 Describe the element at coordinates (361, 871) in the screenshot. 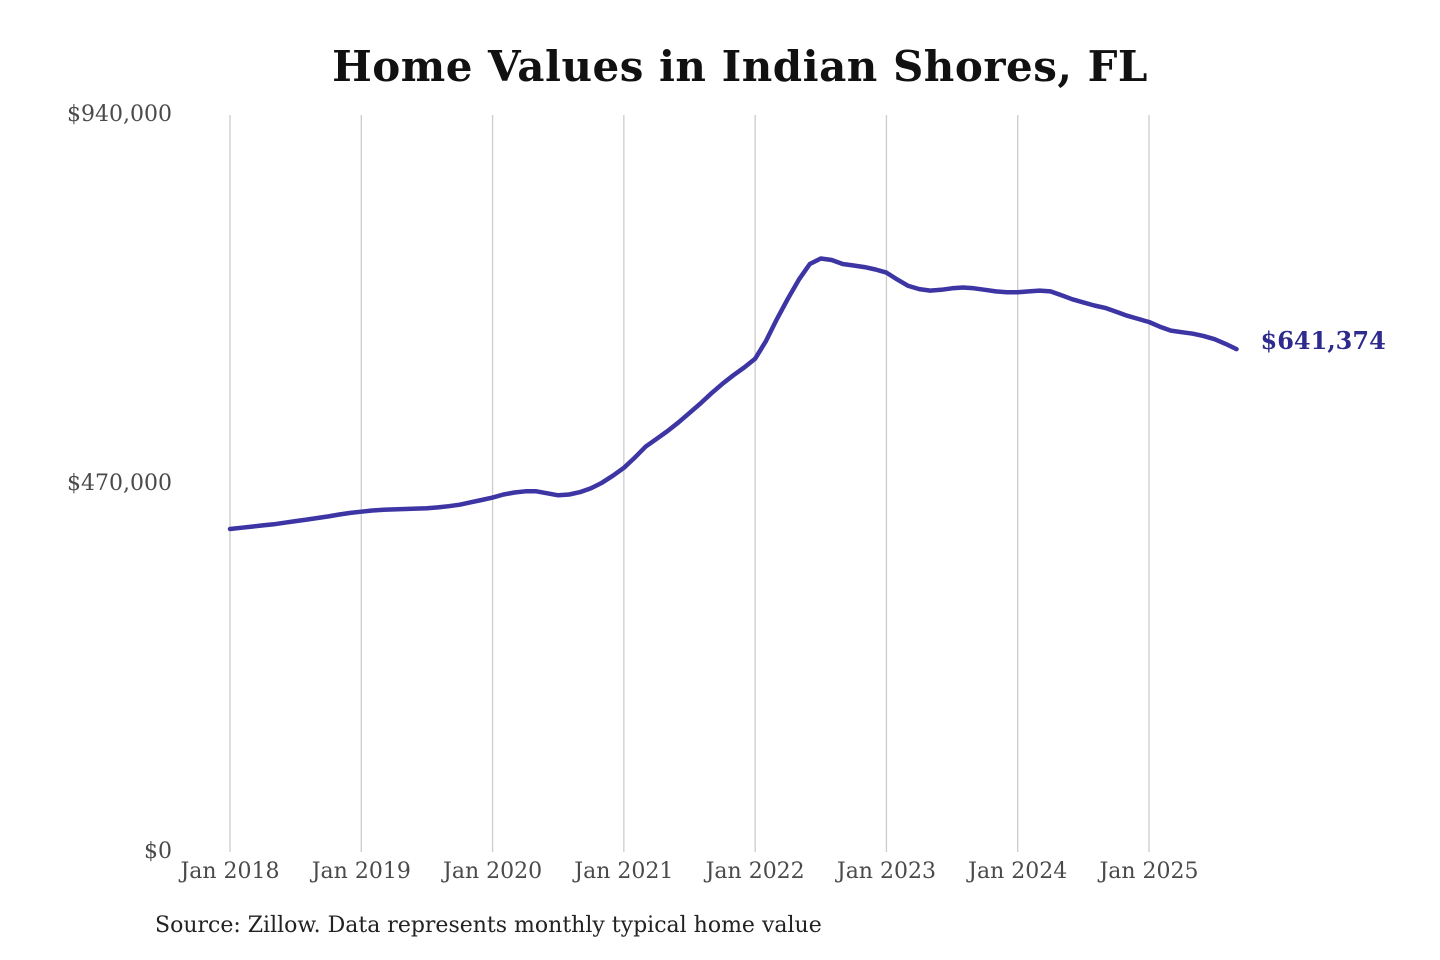

I see `x-tick-label: Jan 2019` at that location.